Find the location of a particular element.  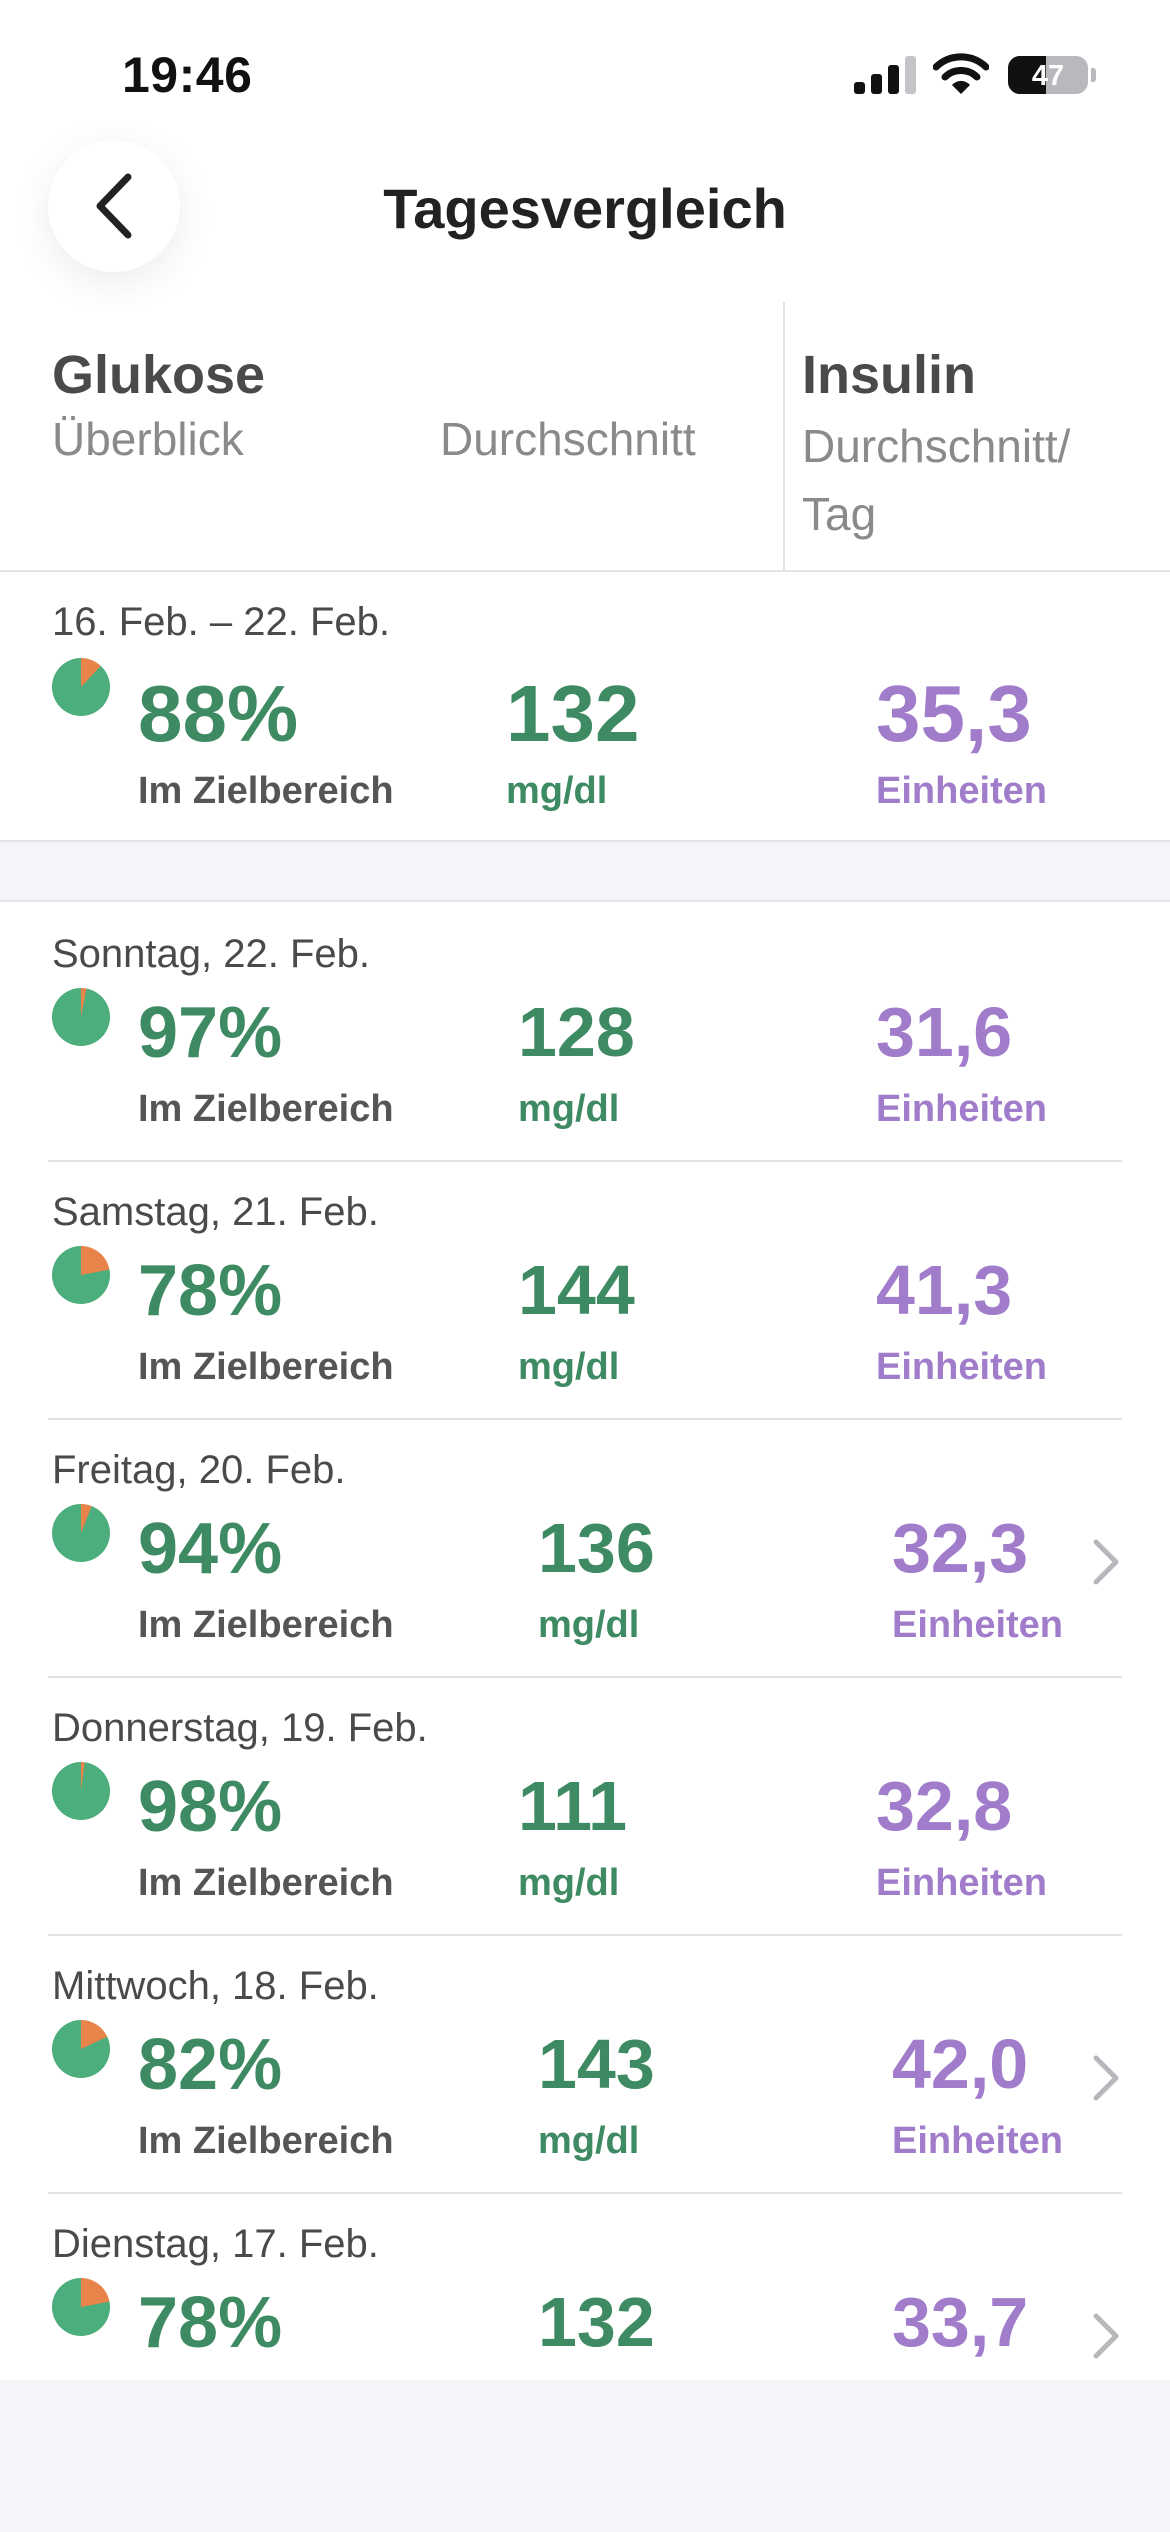

overview-column-label: Überblick is located at coordinates (148, 439).